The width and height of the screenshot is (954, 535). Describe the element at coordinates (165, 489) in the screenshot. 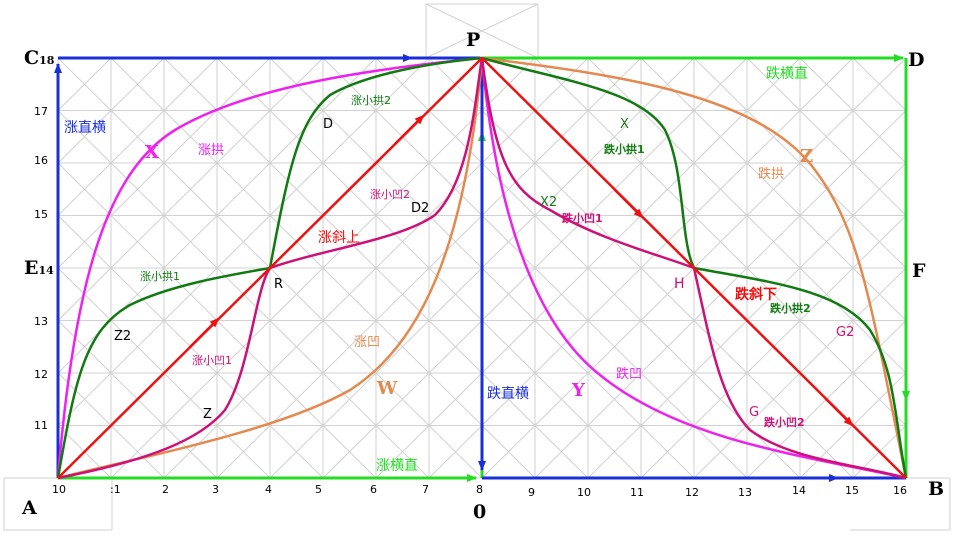

I see `x-tick: 2` at that location.